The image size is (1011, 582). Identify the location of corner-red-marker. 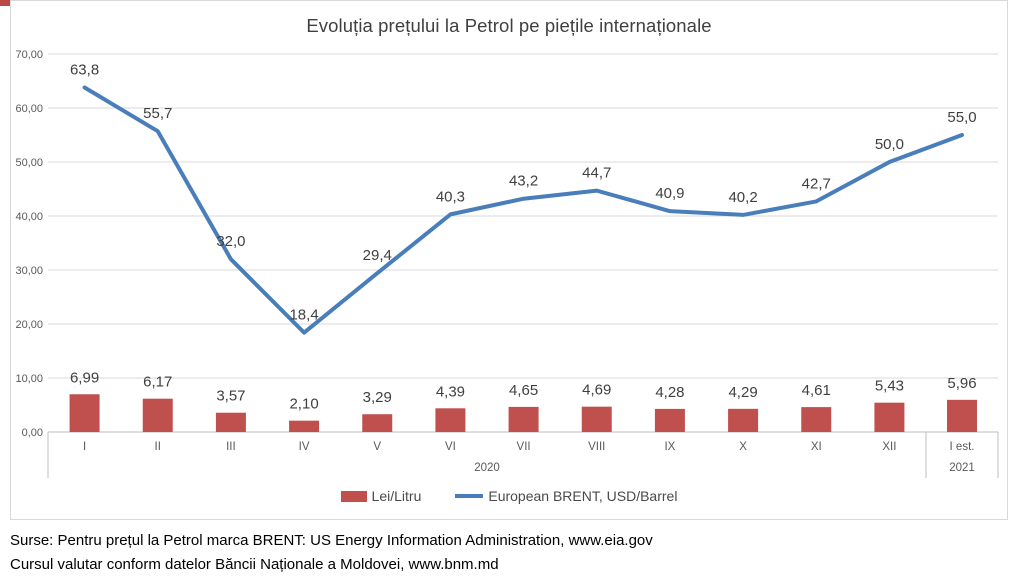
(6, 3).